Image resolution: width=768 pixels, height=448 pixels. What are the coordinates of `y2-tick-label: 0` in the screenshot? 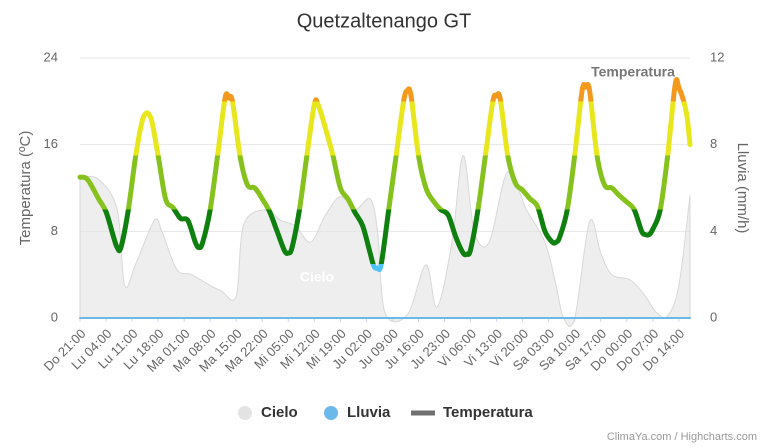 It's located at (713, 316).